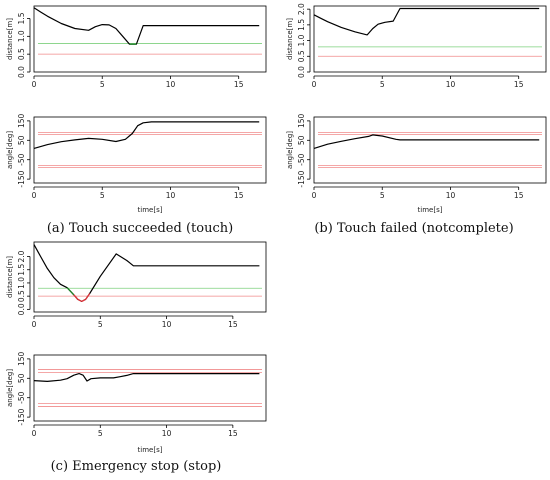 This screenshot has width=550, height=480. What do you see at coordinates (301, 178) in the screenshot?
I see `panel-b-angle-y-tick-label: -150` at bounding box center [301, 178].